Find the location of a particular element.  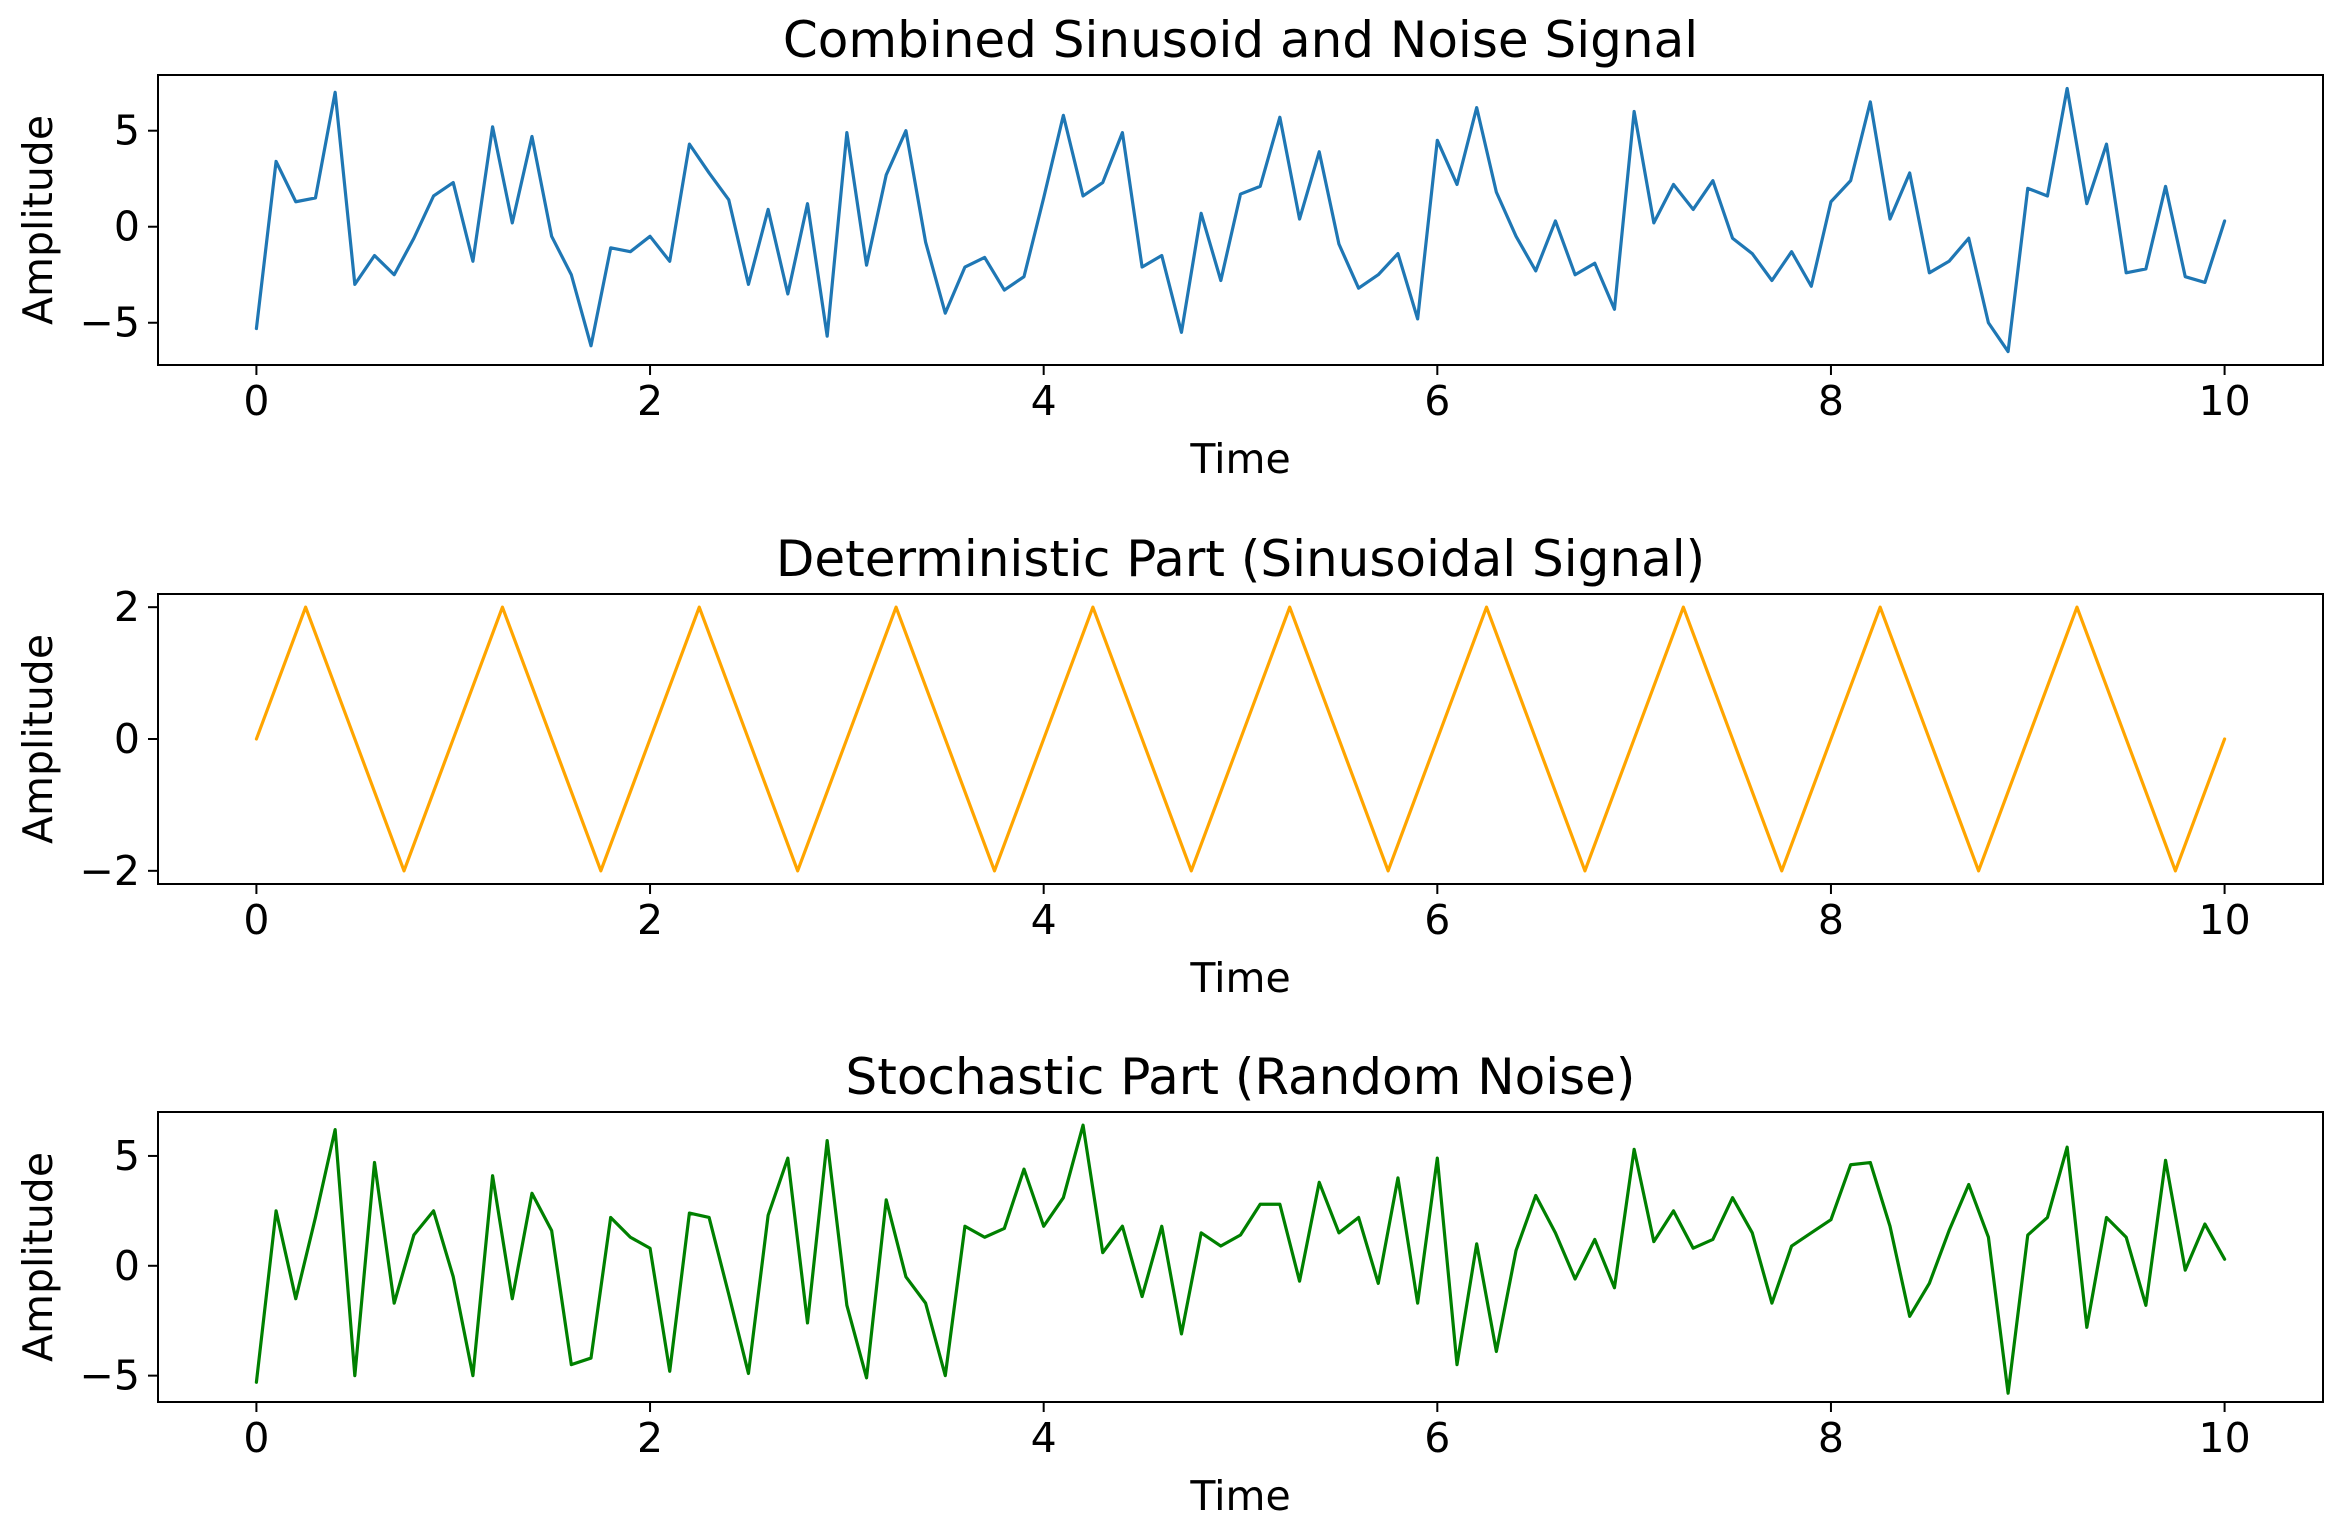

chart-title: Combined Sinusoid and Noise Signal is located at coordinates (1240, 40).